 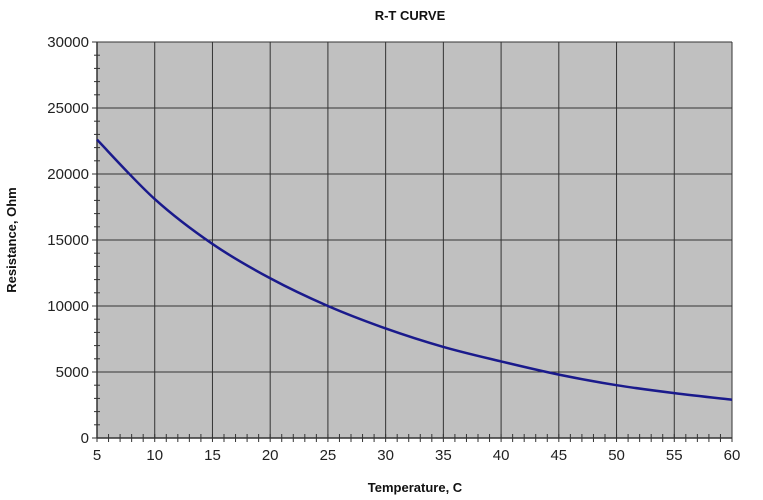 What do you see at coordinates (68, 108) in the screenshot?
I see `y-tick-label: 25000` at bounding box center [68, 108].